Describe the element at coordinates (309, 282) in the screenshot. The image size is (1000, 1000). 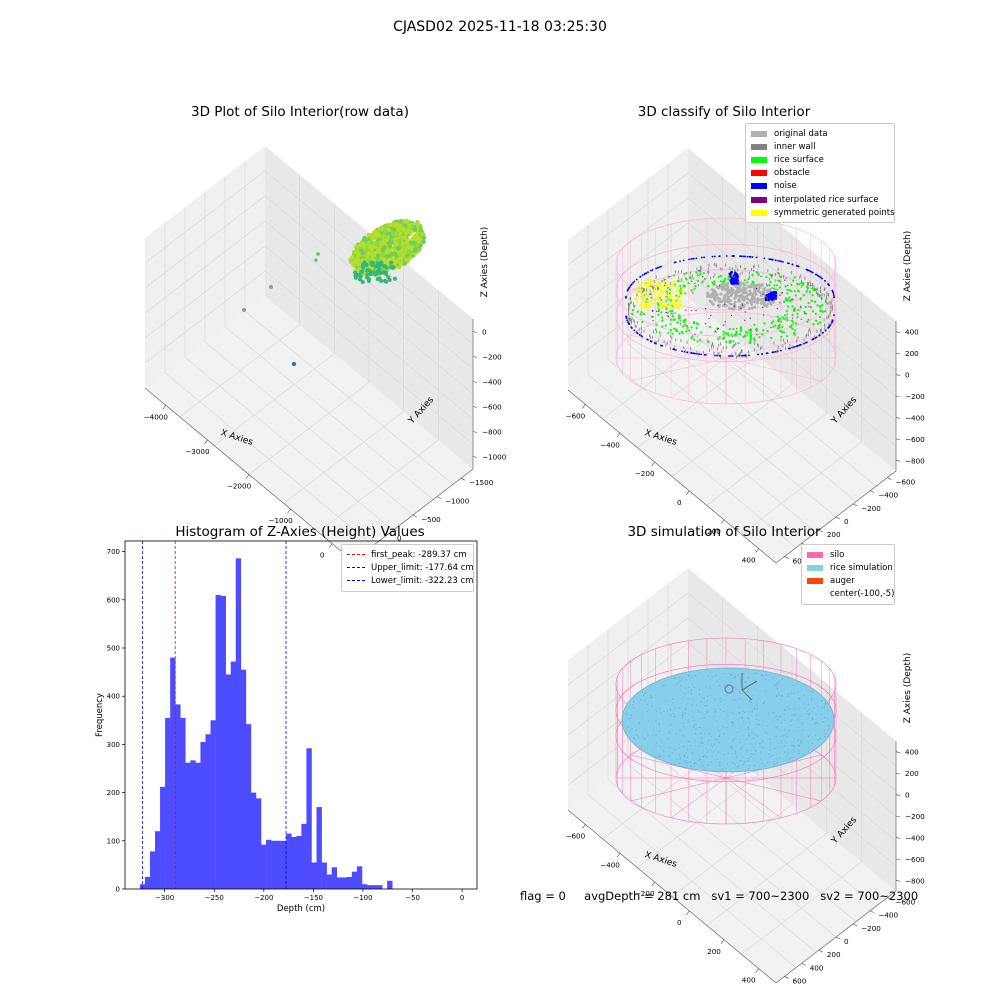
I see `gridline` at that location.